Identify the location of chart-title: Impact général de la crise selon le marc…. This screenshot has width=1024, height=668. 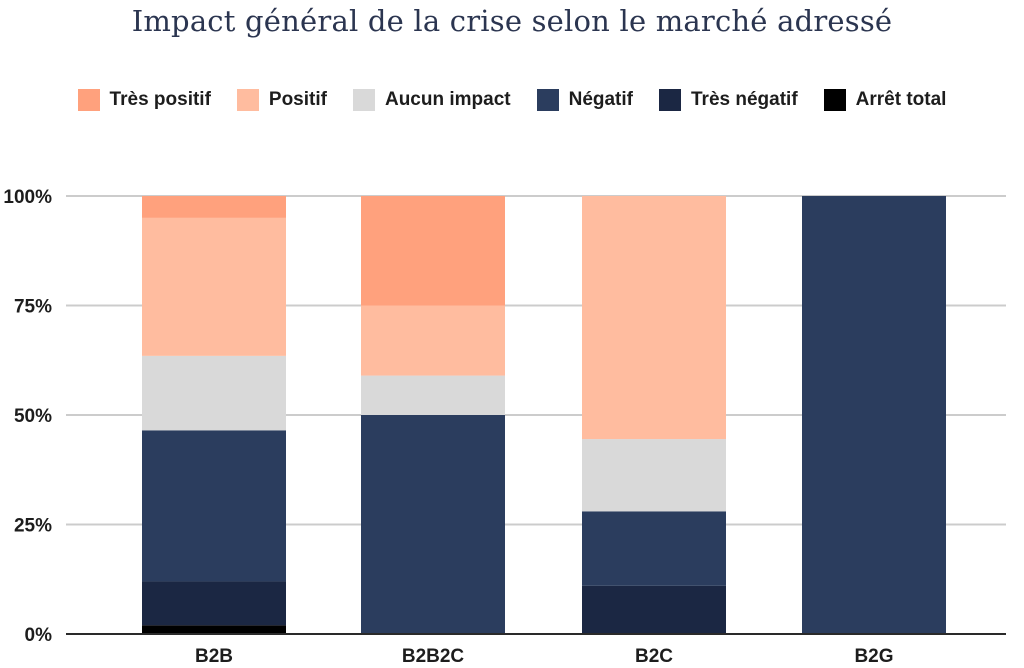
(512, 21).